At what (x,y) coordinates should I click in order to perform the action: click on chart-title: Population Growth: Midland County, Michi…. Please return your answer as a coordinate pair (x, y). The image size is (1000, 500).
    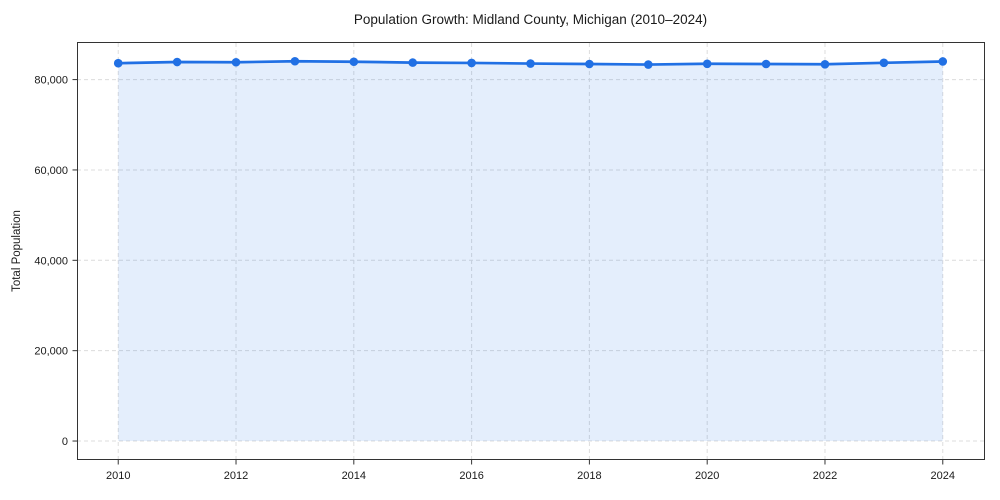
    Looking at the image, I should click on (530, 19).